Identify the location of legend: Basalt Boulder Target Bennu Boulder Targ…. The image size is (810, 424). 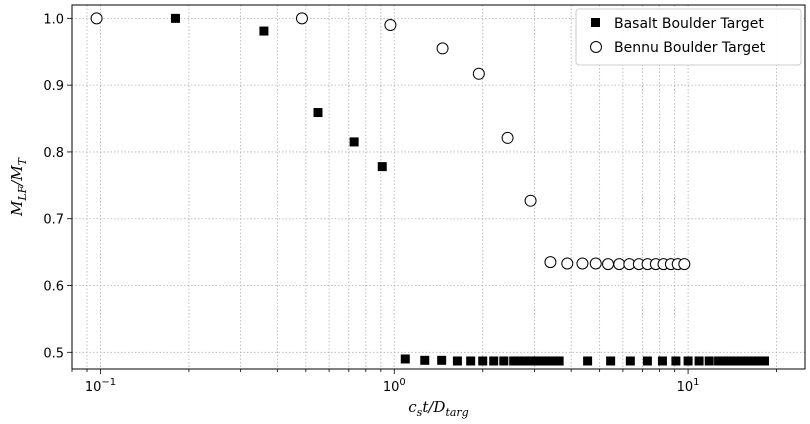
(688, 37).